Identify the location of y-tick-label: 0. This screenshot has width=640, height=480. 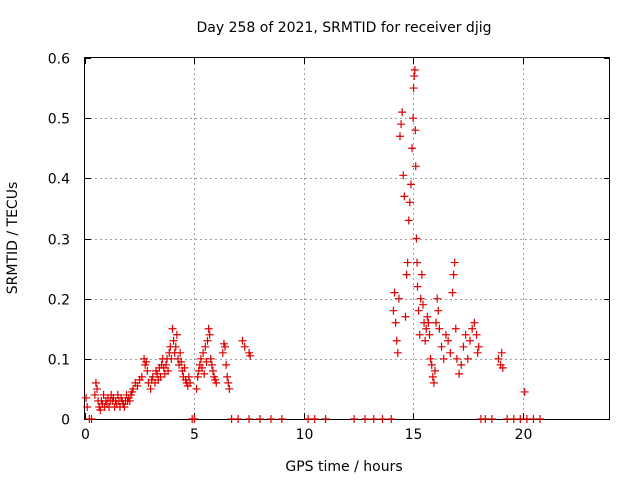
(65, 421).